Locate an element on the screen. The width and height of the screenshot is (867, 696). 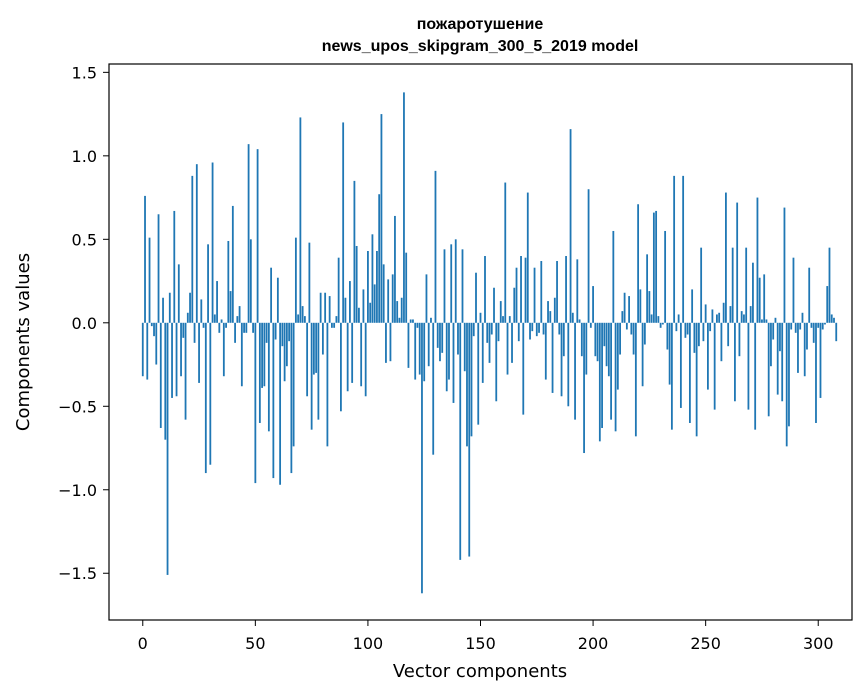
x-tick-label: 150 is located at coordinates (480, 643).